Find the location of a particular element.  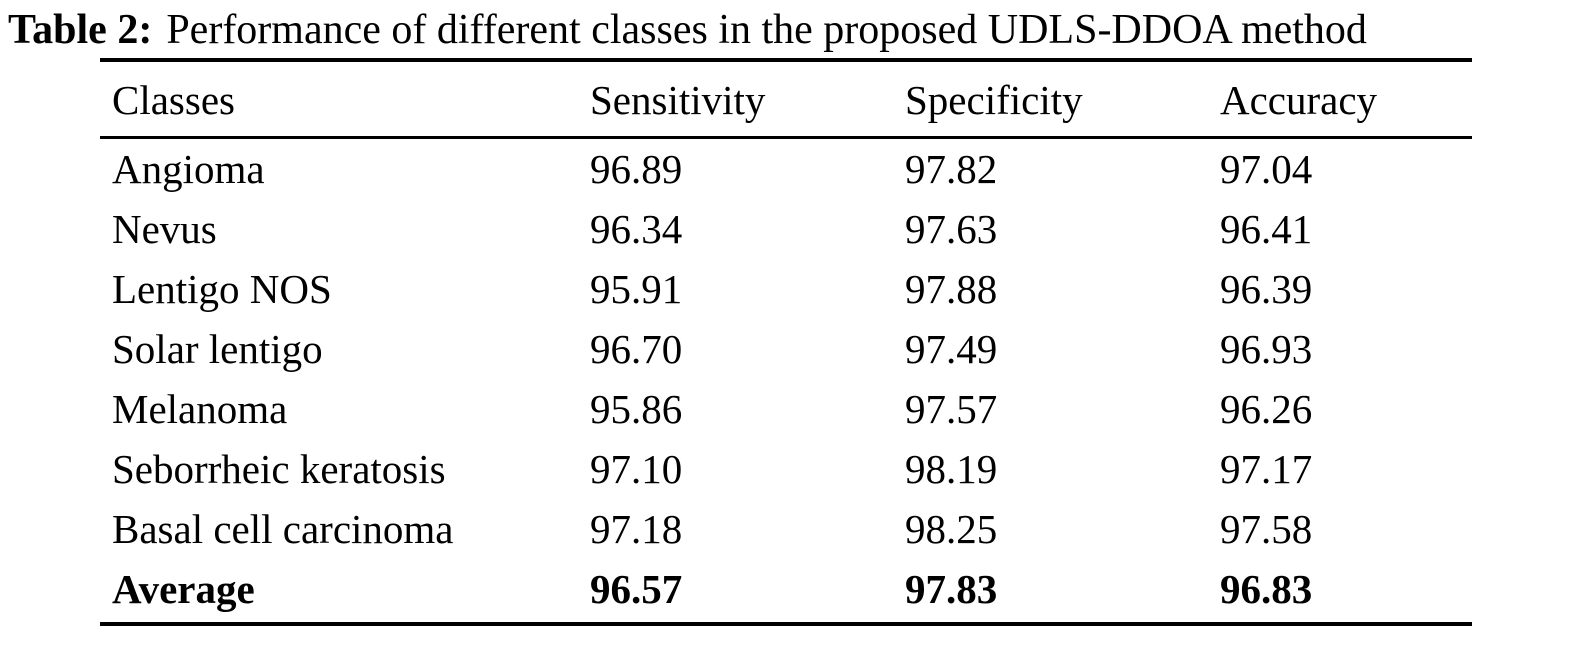

table-header-row: Classes Sensitivity Specificity Accuracy is located at coordinates (786, 99).